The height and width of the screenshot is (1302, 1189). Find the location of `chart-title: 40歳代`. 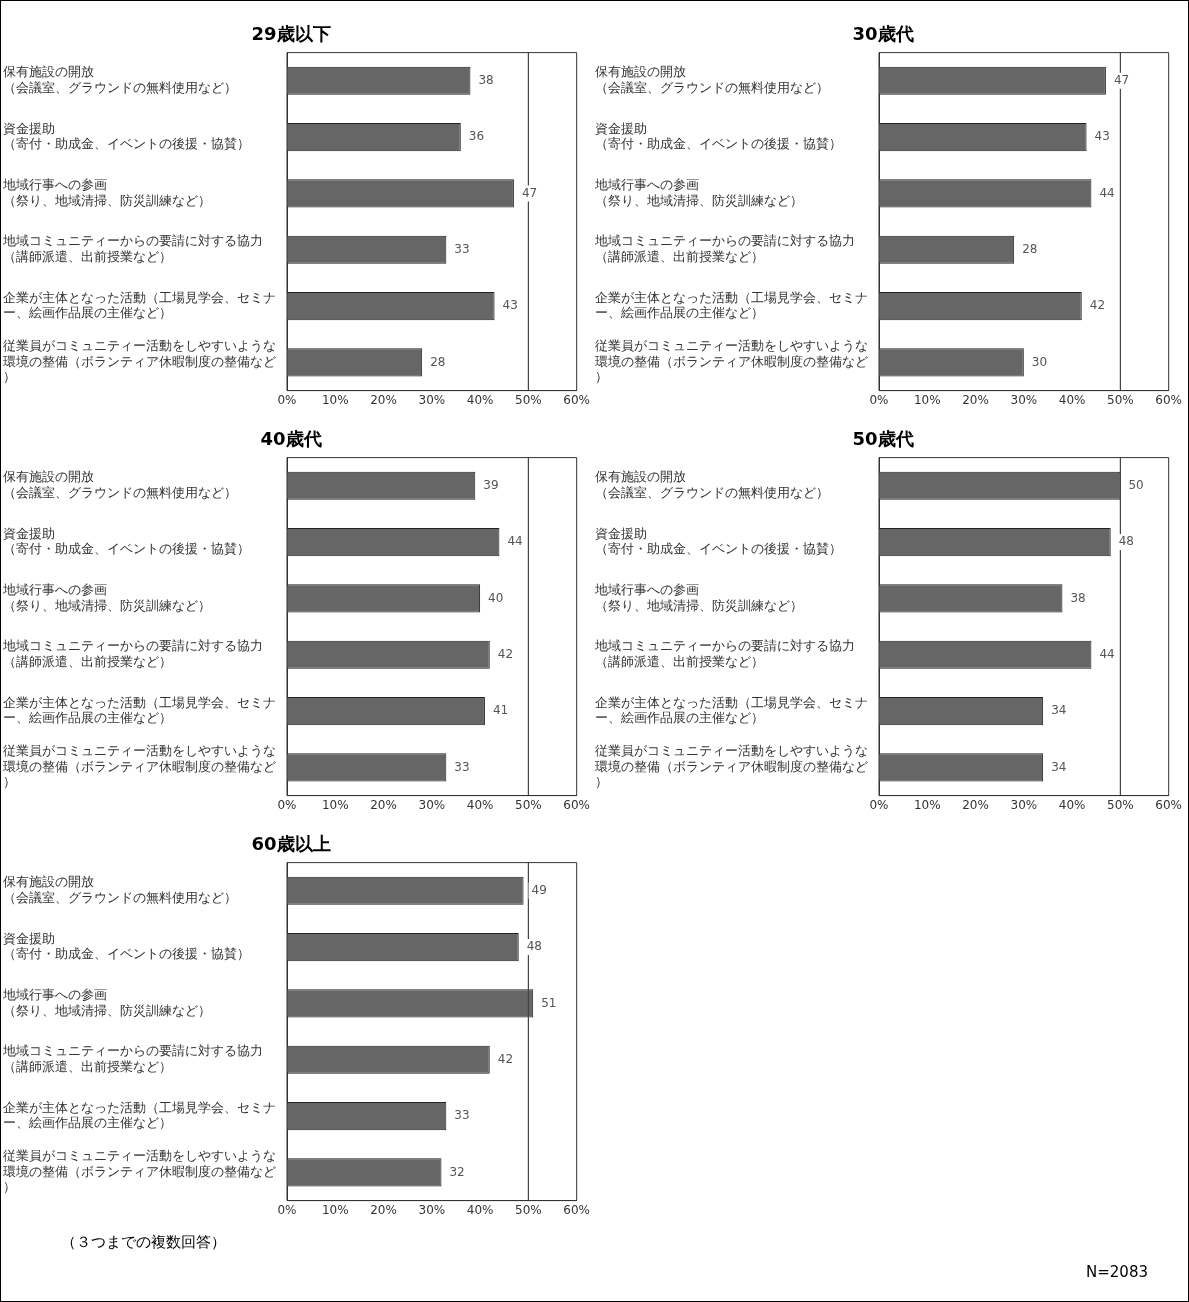

chart-title: 40歳代 is located at coordinates (291, 439).